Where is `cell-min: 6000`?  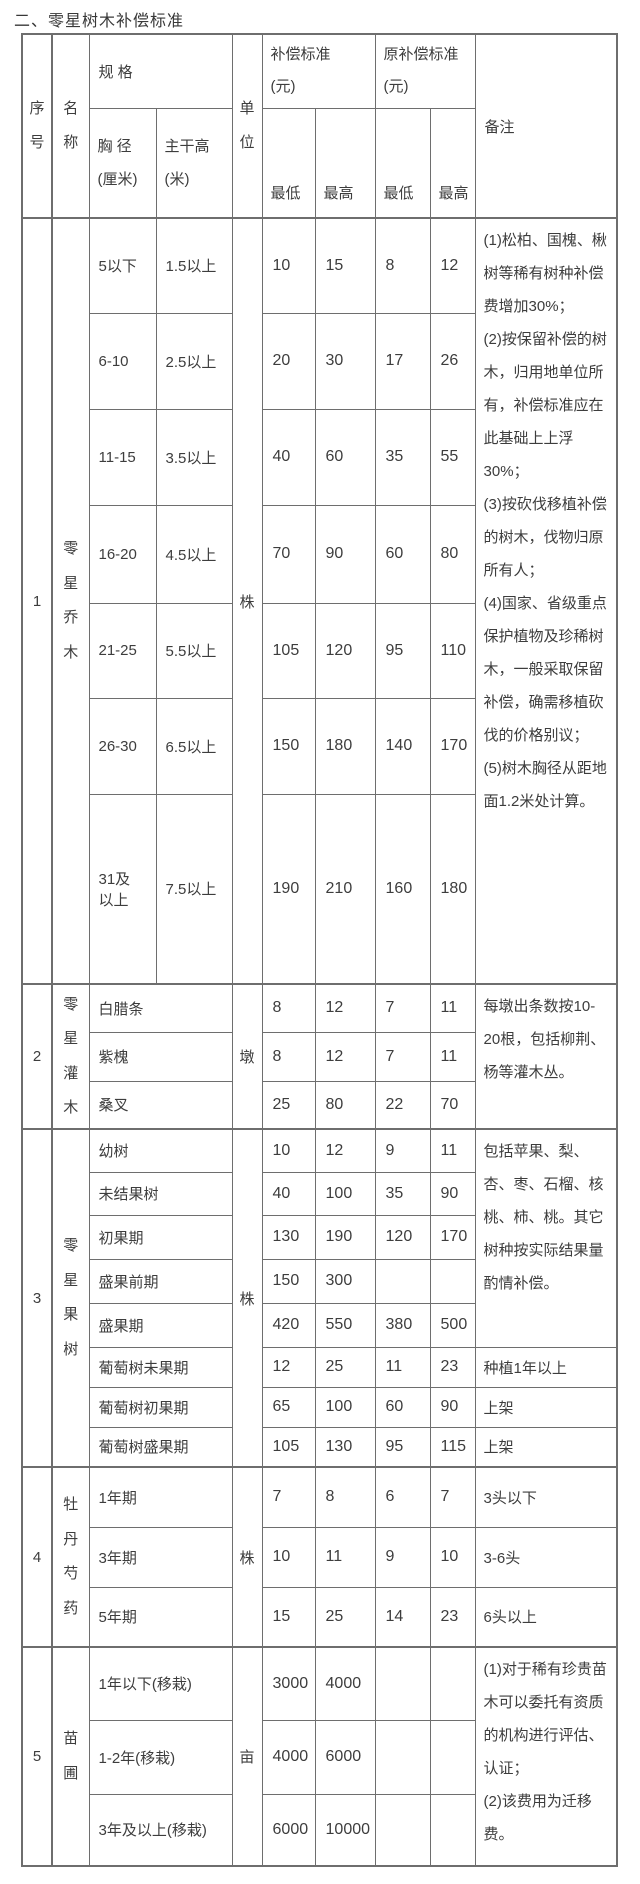 cell-min: 6000 is located at coordinates (288, 1830).